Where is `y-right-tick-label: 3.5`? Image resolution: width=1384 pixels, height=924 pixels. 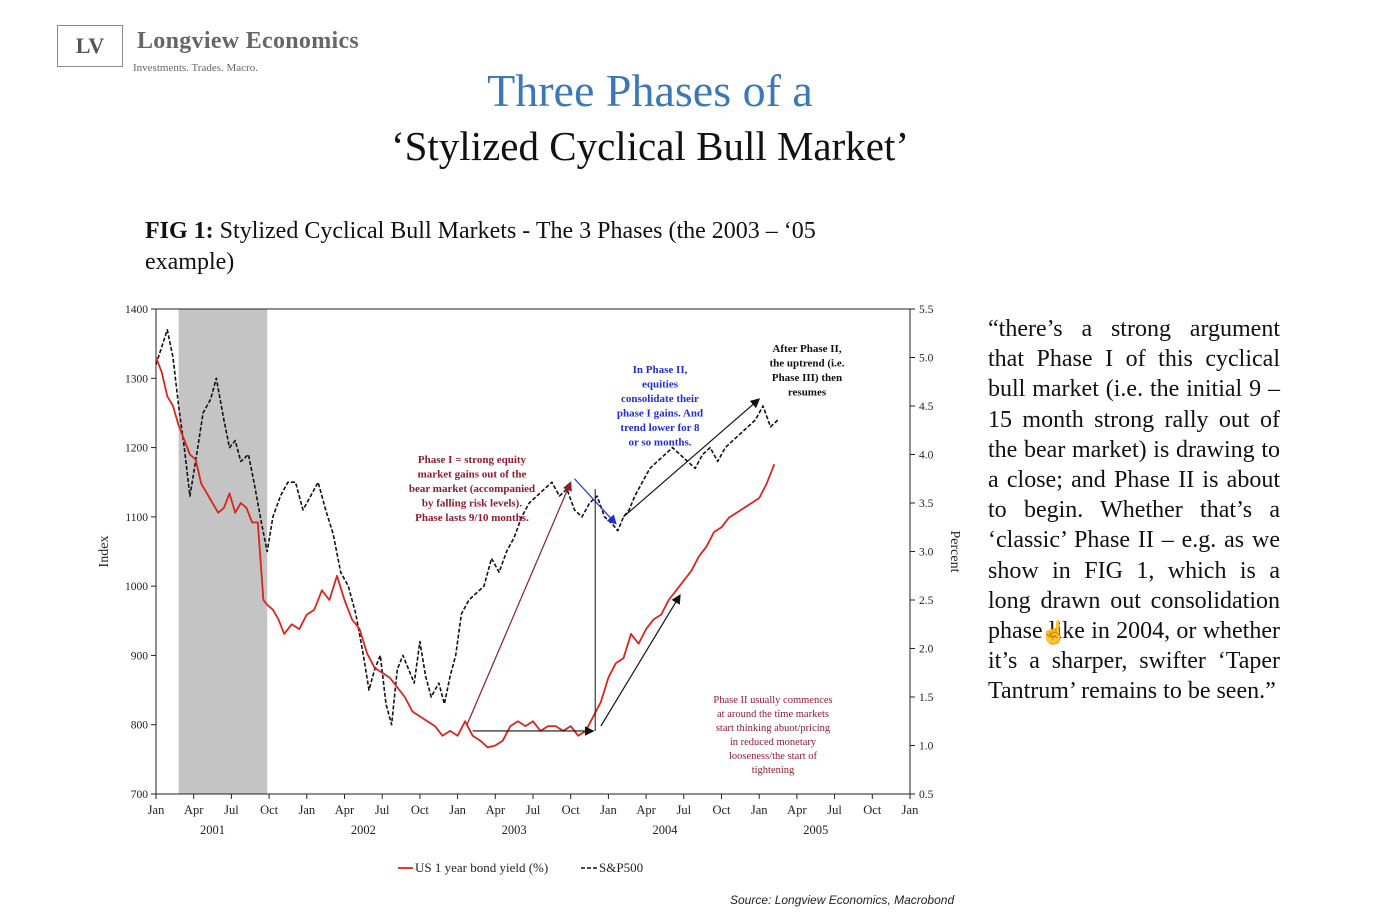
y-right-tick-label: 3.5 is located at coordinates (926, 504).